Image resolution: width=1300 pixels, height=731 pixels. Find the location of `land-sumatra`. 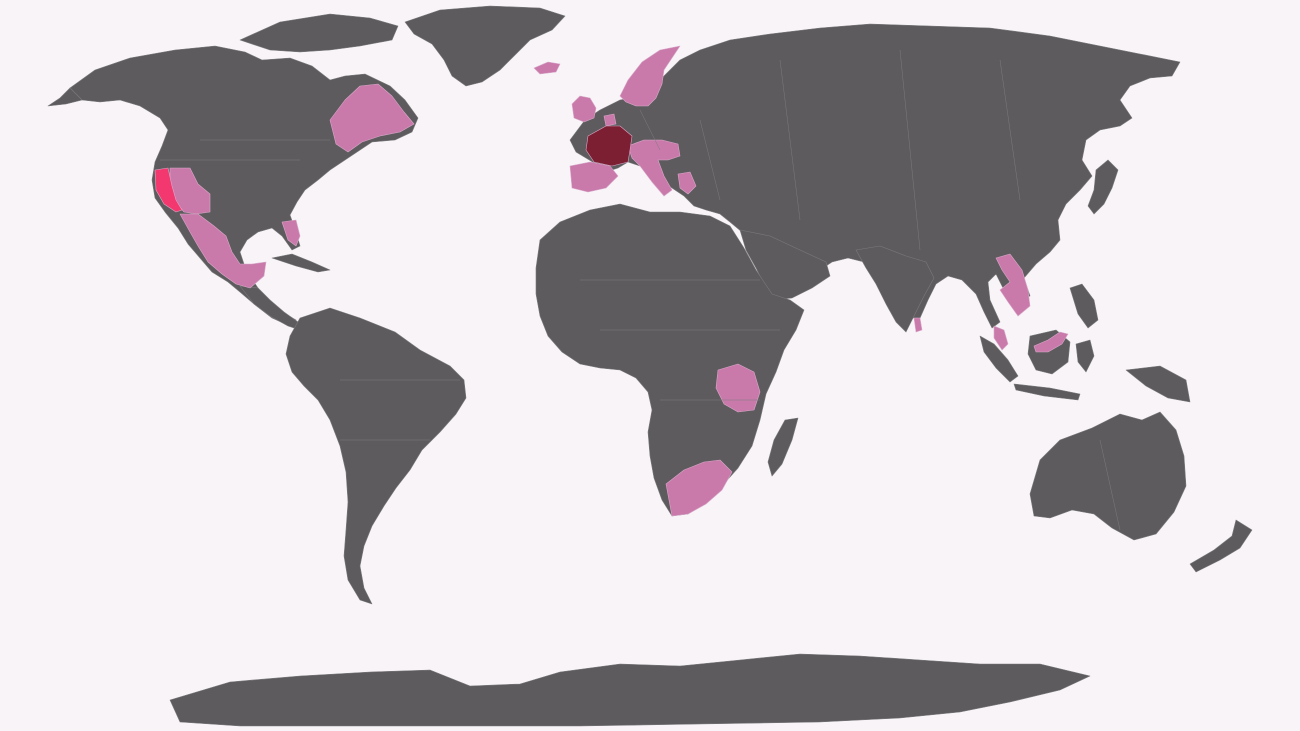

land-sumatra is located at coordinates (999, 359).